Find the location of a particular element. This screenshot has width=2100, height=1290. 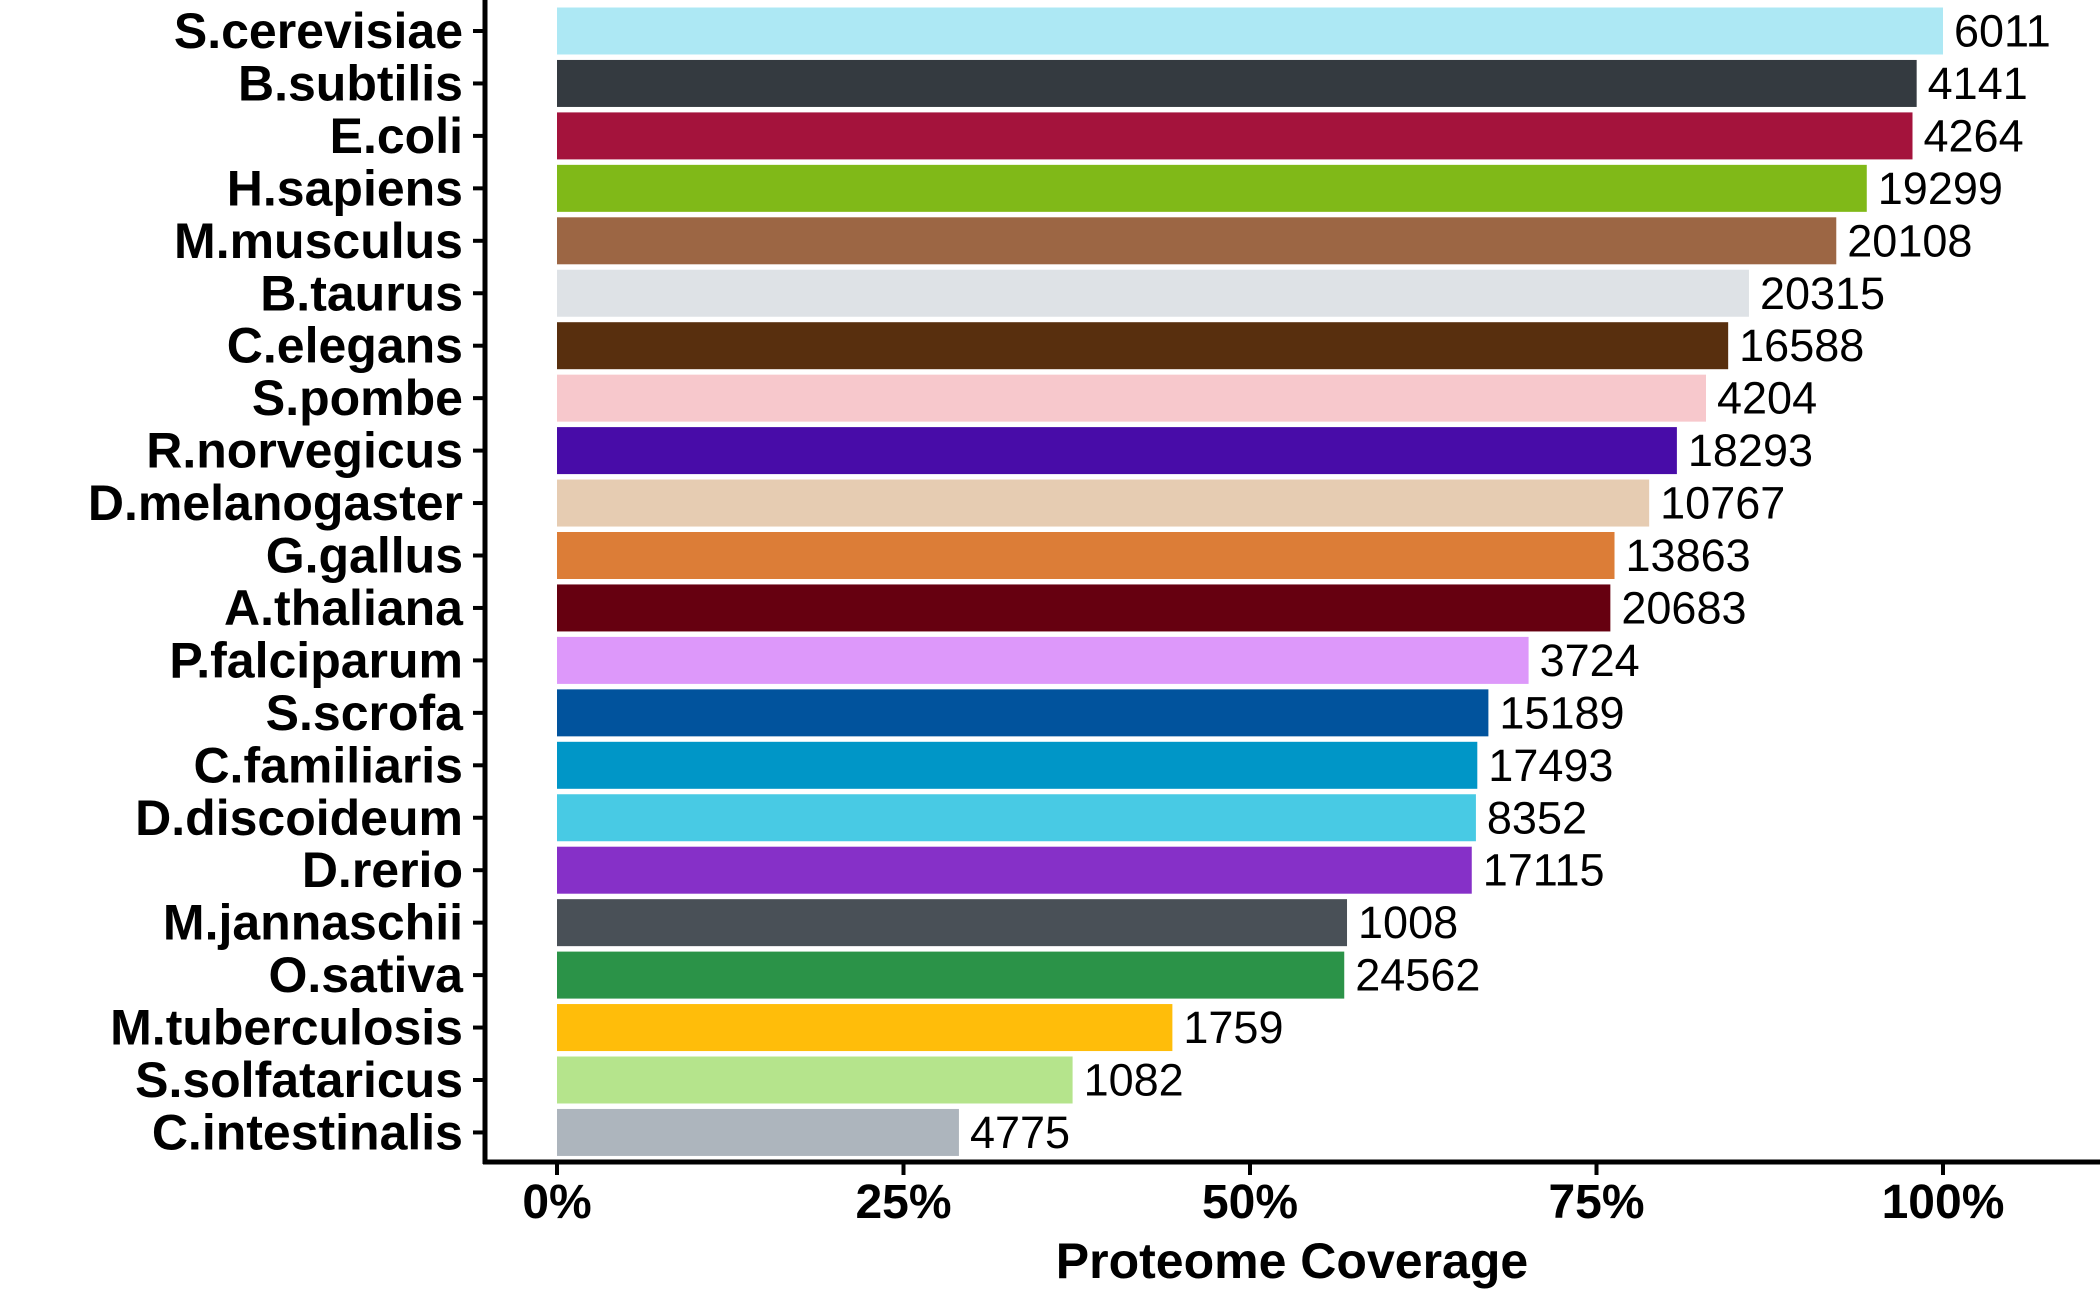

bar-c-familiaris is located at coordinates (1017, 765).